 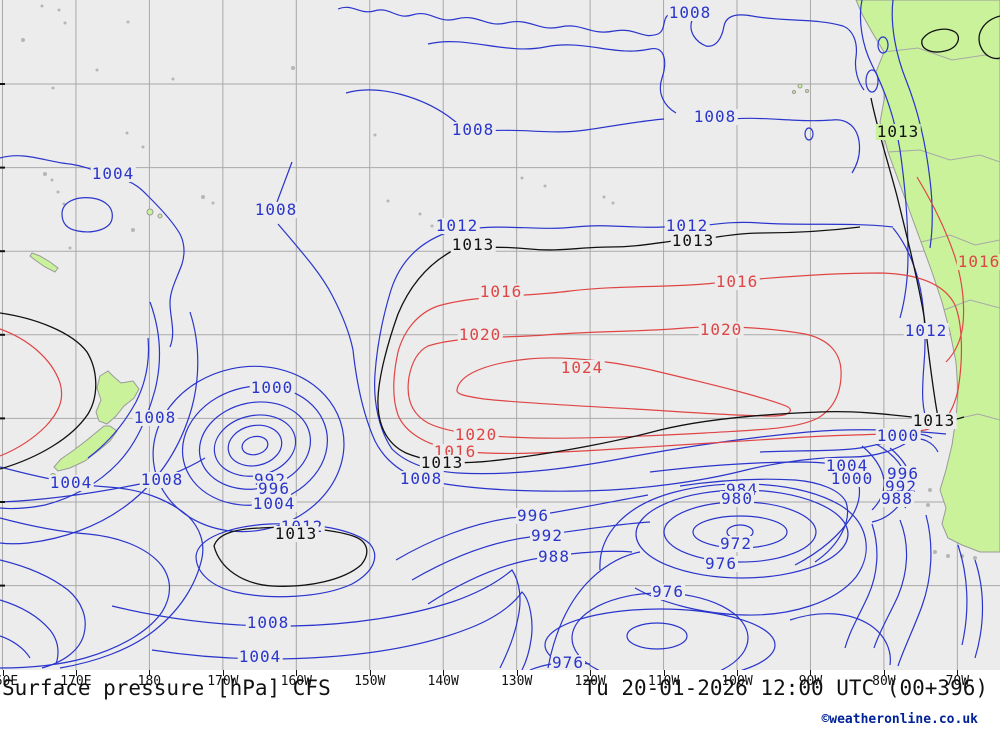 I want to click on new-zealand-north-island, so click(x=117, y=397).